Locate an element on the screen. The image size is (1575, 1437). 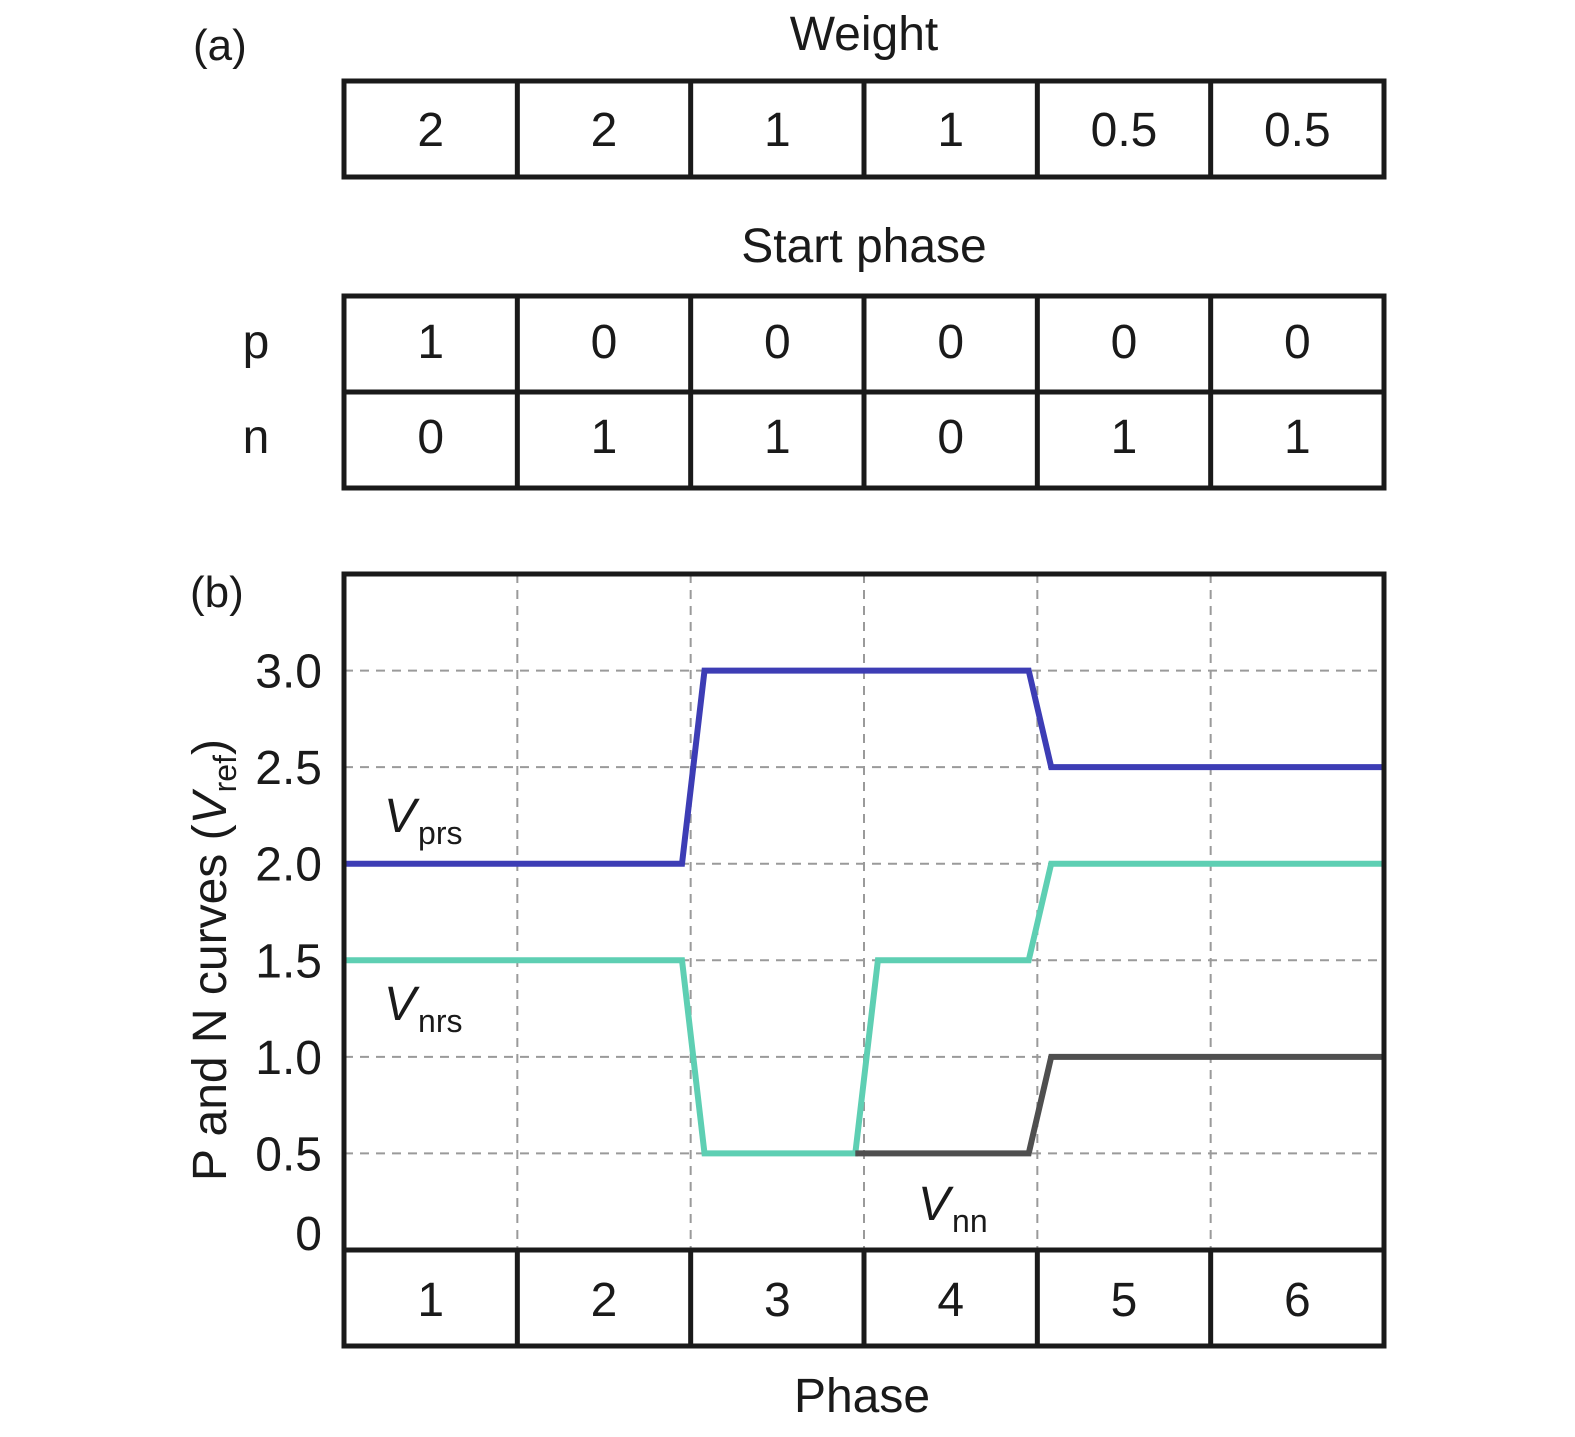
y-axis-ticks: 0 0.5 1.0 1.5 2.0 2.5 3.0 is located at coordinates (288, 953).